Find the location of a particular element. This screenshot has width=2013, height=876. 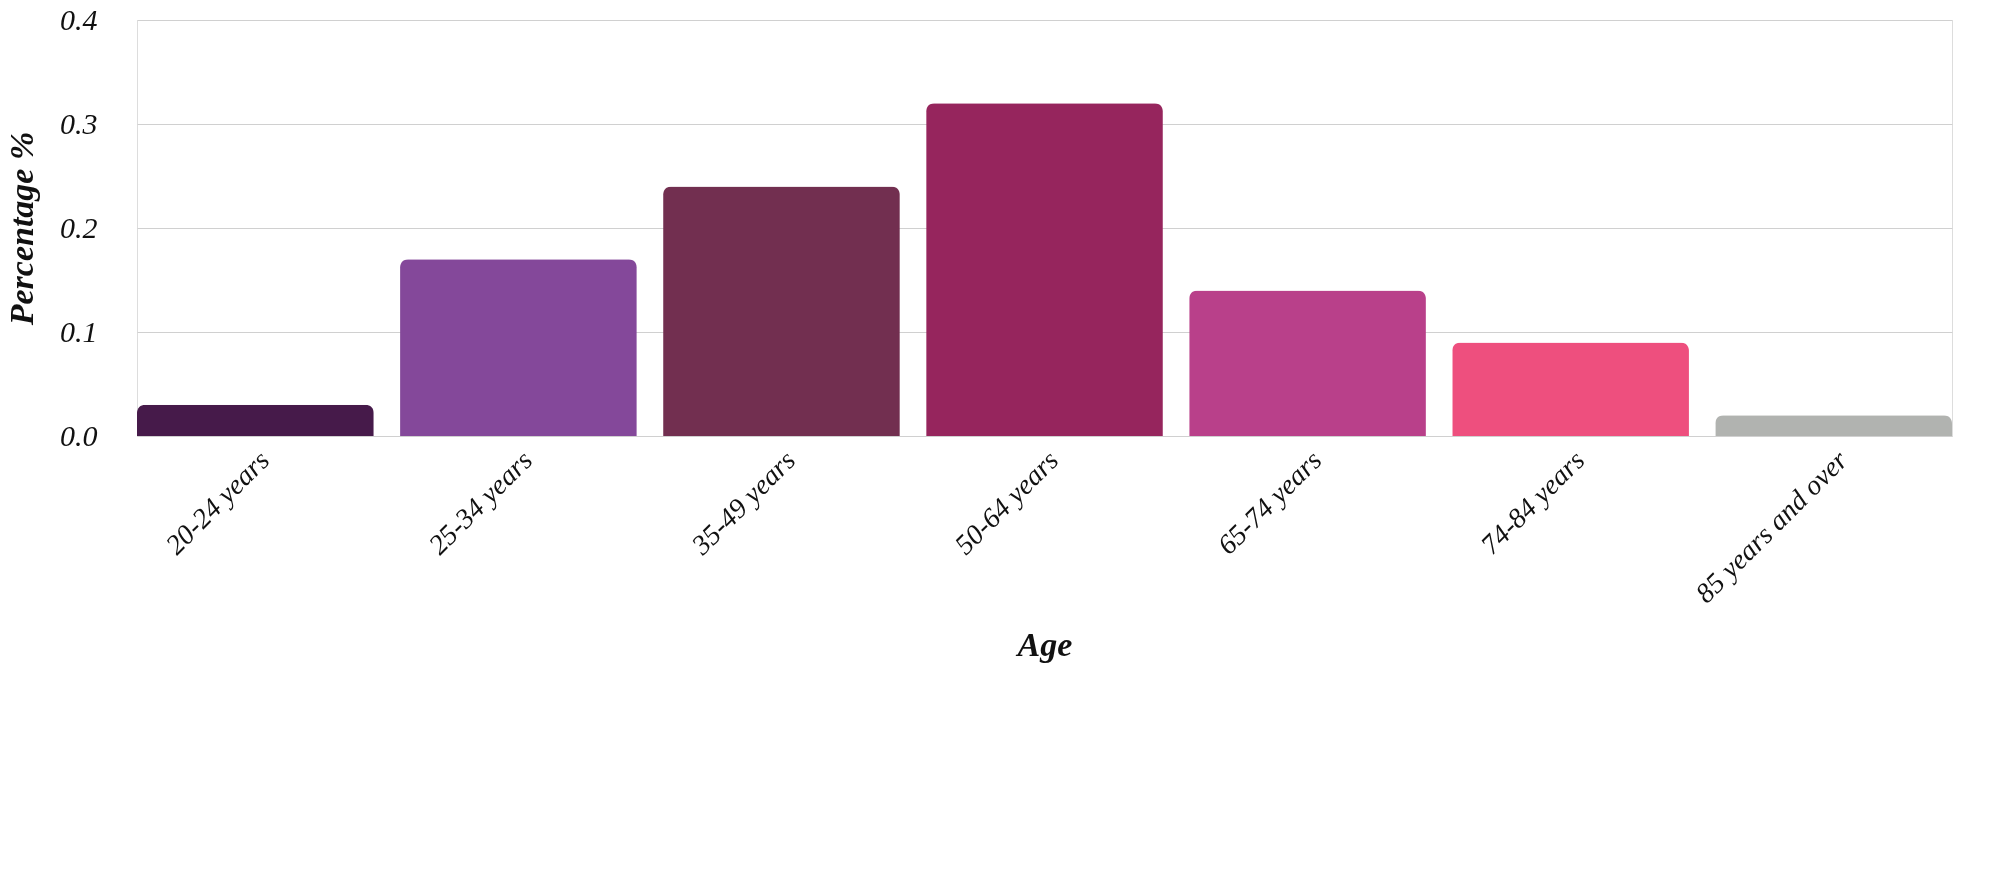

y-tick-label: 0.1 is located at coordinates (79, 331).